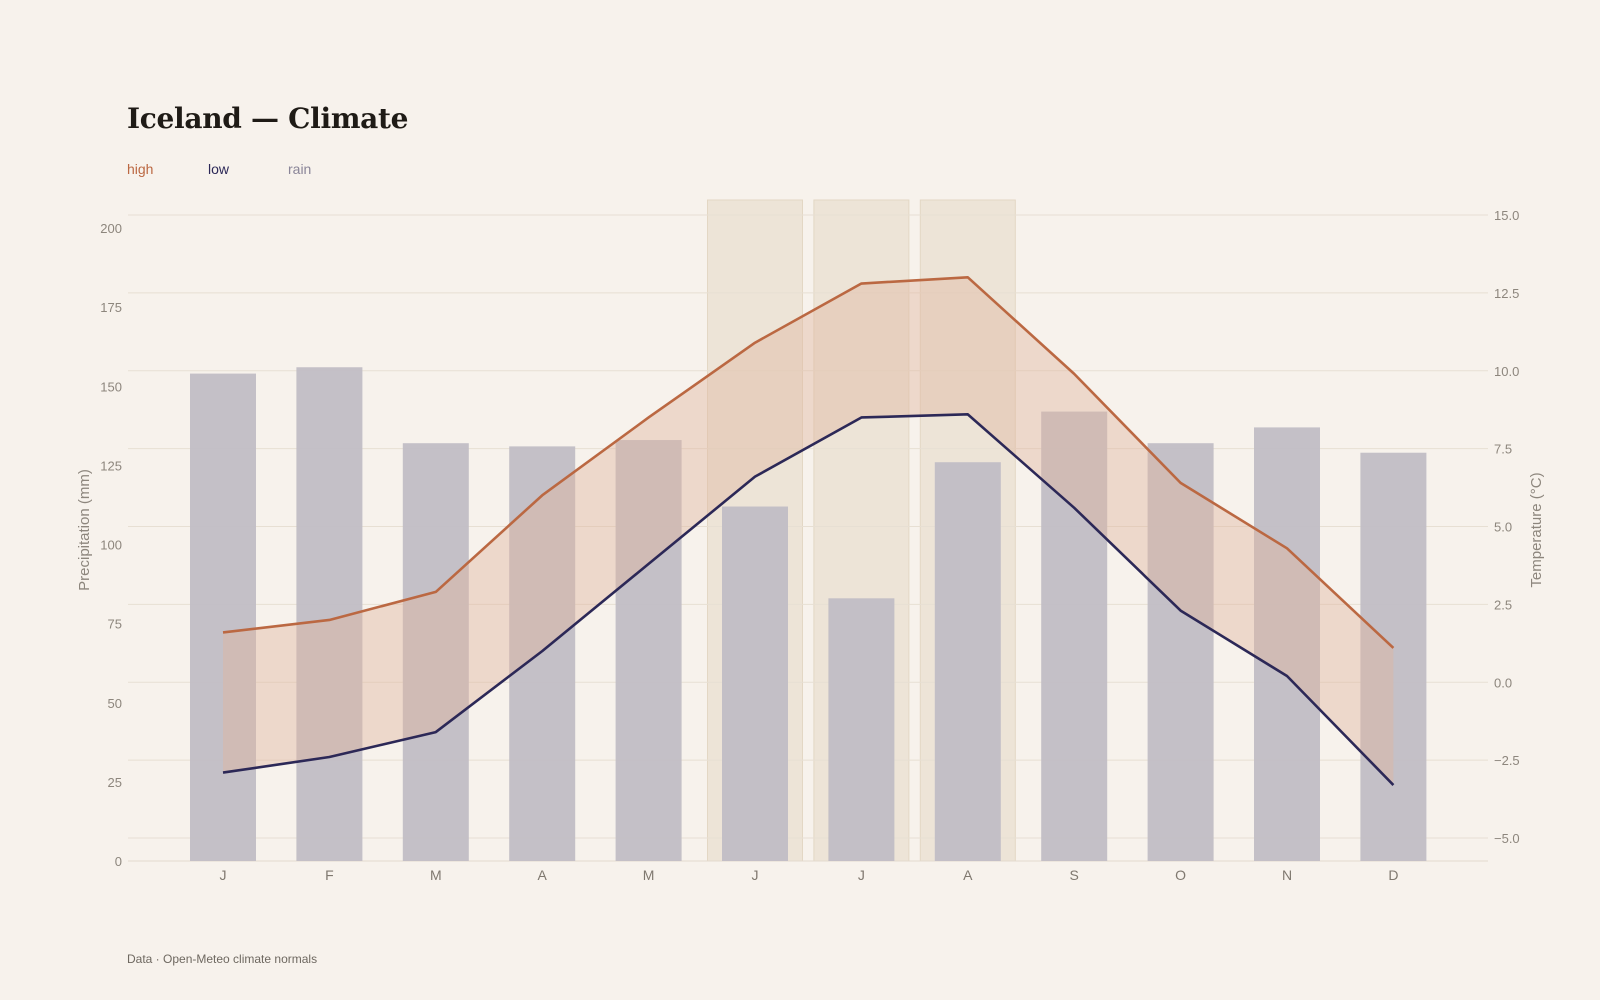  What do you see at coordinates (1503, 527) in the screenshot?
I see `yright-tick-4: 5.0` at bounding box center [1503, 527].